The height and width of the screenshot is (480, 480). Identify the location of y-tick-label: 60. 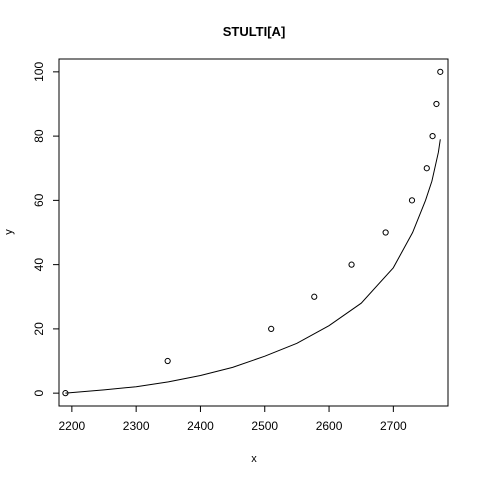
(39, 200).